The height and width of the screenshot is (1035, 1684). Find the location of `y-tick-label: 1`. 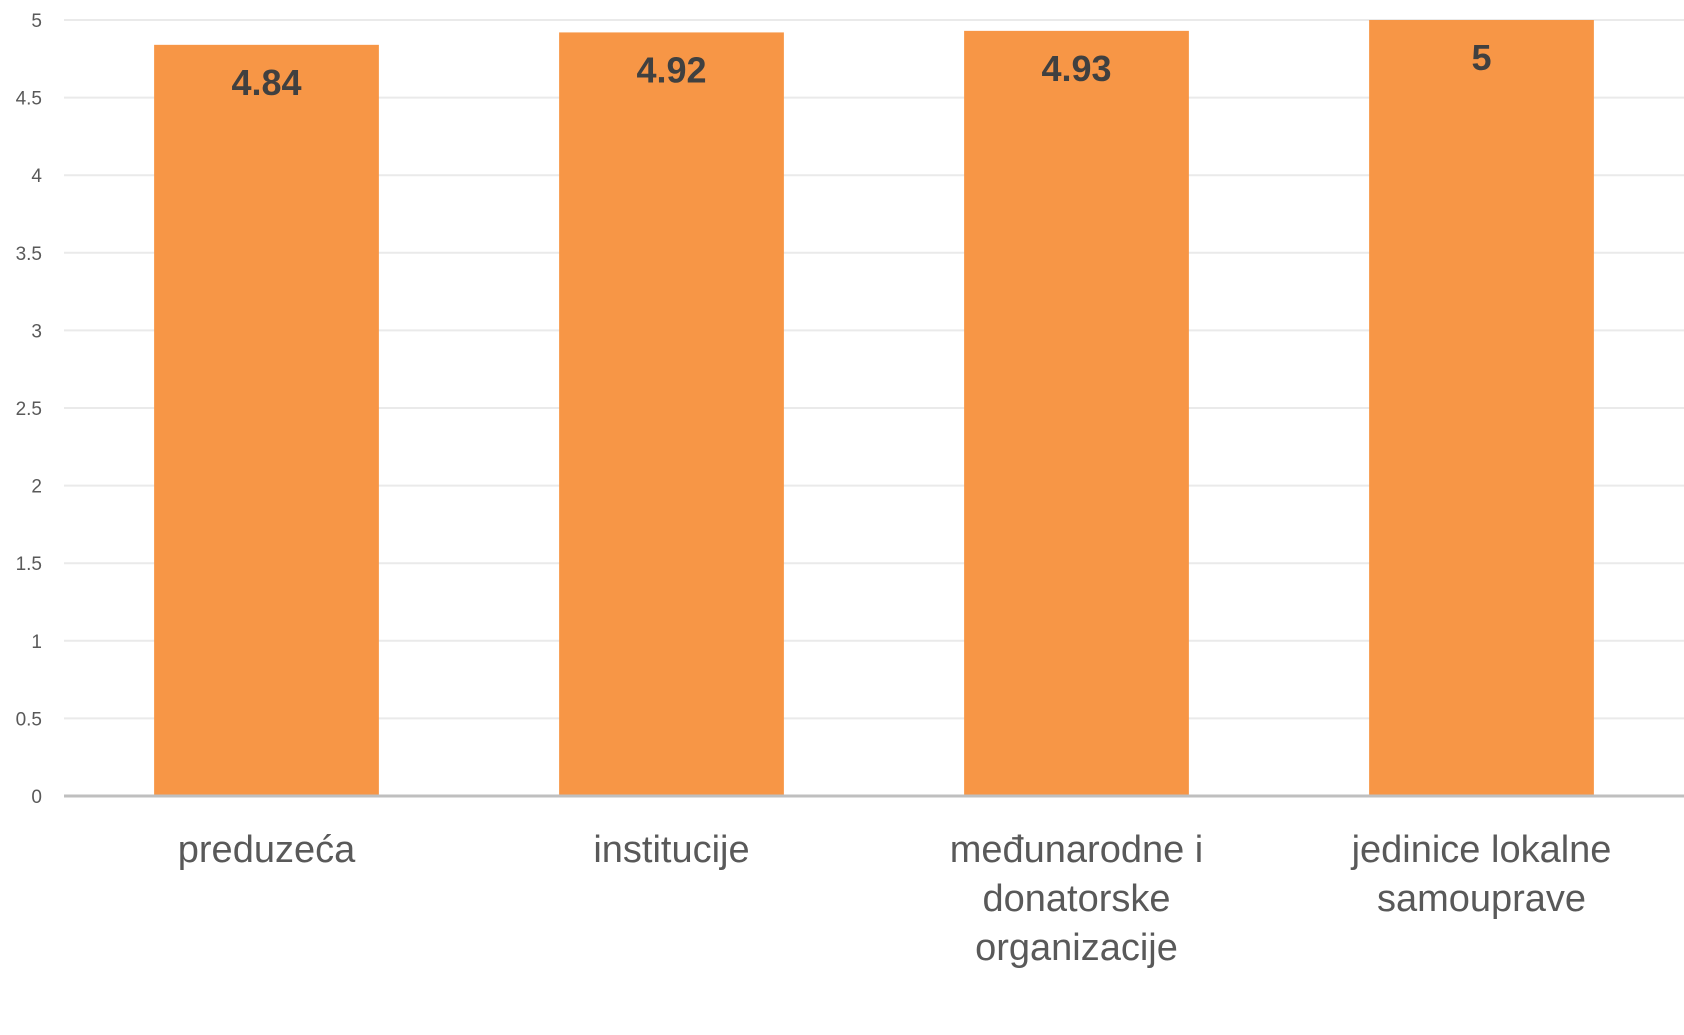

y-tick-label: 1 is located at coordinates (36, 642).